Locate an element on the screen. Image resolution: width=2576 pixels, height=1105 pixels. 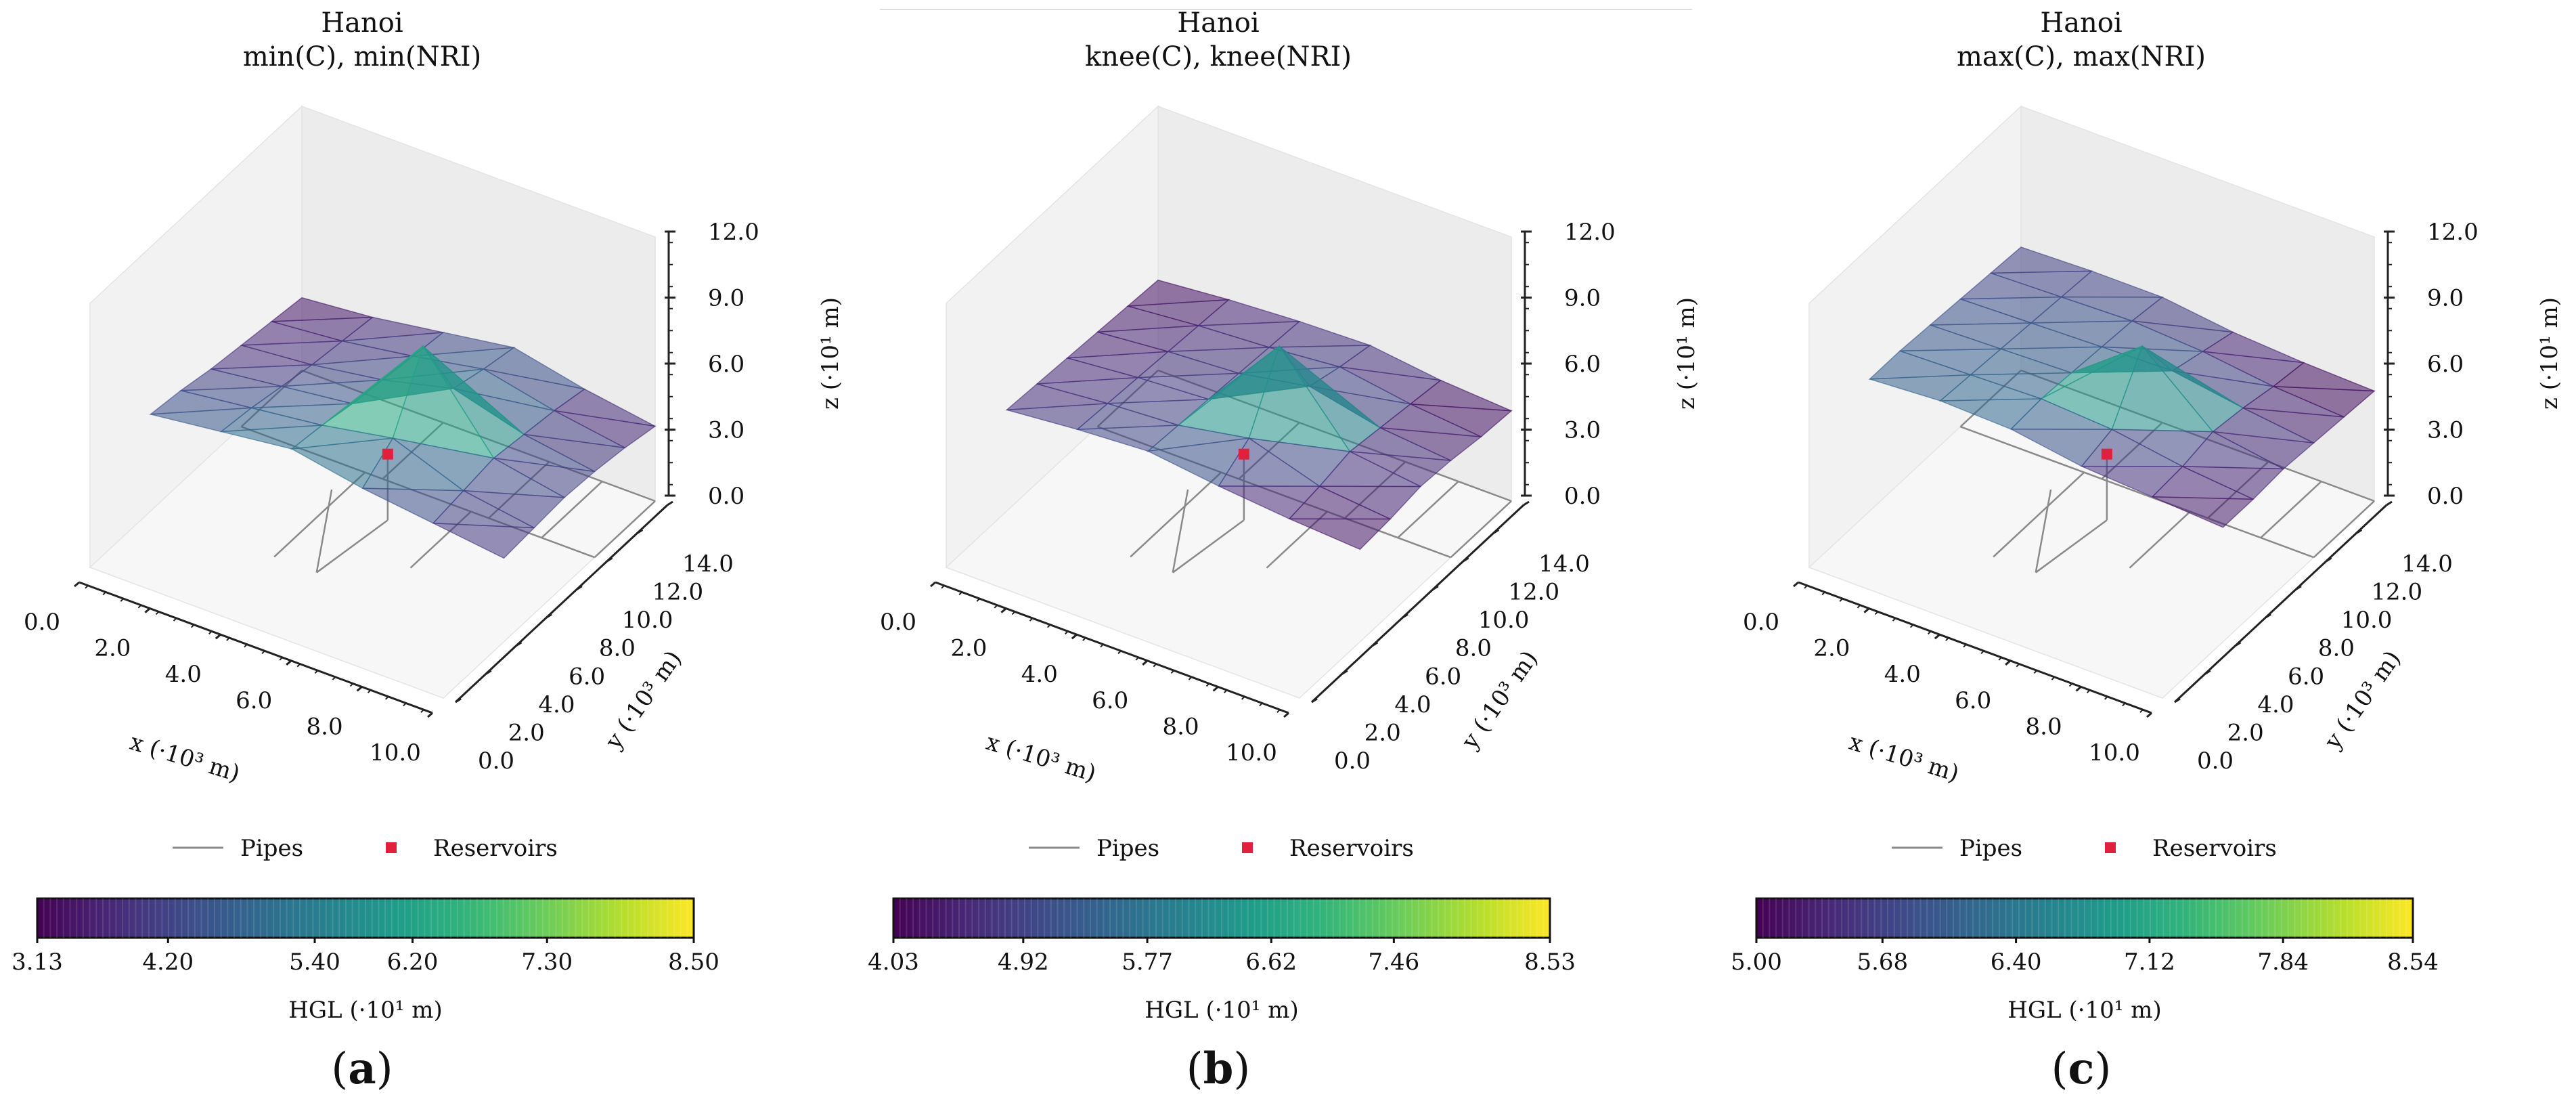
chart-subtitle: min(C), min(NRI) is located at coordinates (362, 57).